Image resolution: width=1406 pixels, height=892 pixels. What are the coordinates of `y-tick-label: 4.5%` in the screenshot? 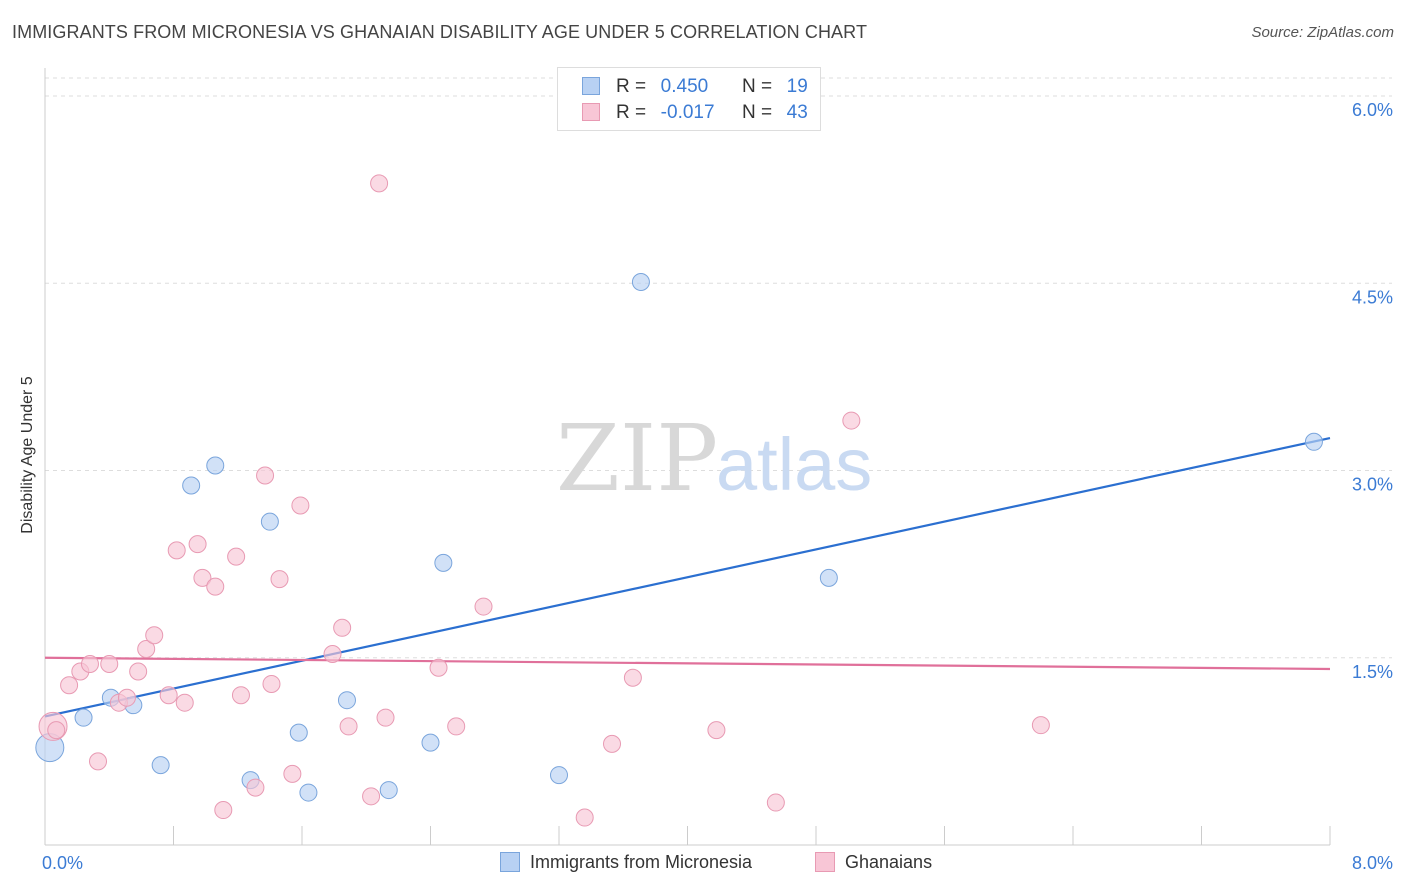 It's located at (1372, 297).